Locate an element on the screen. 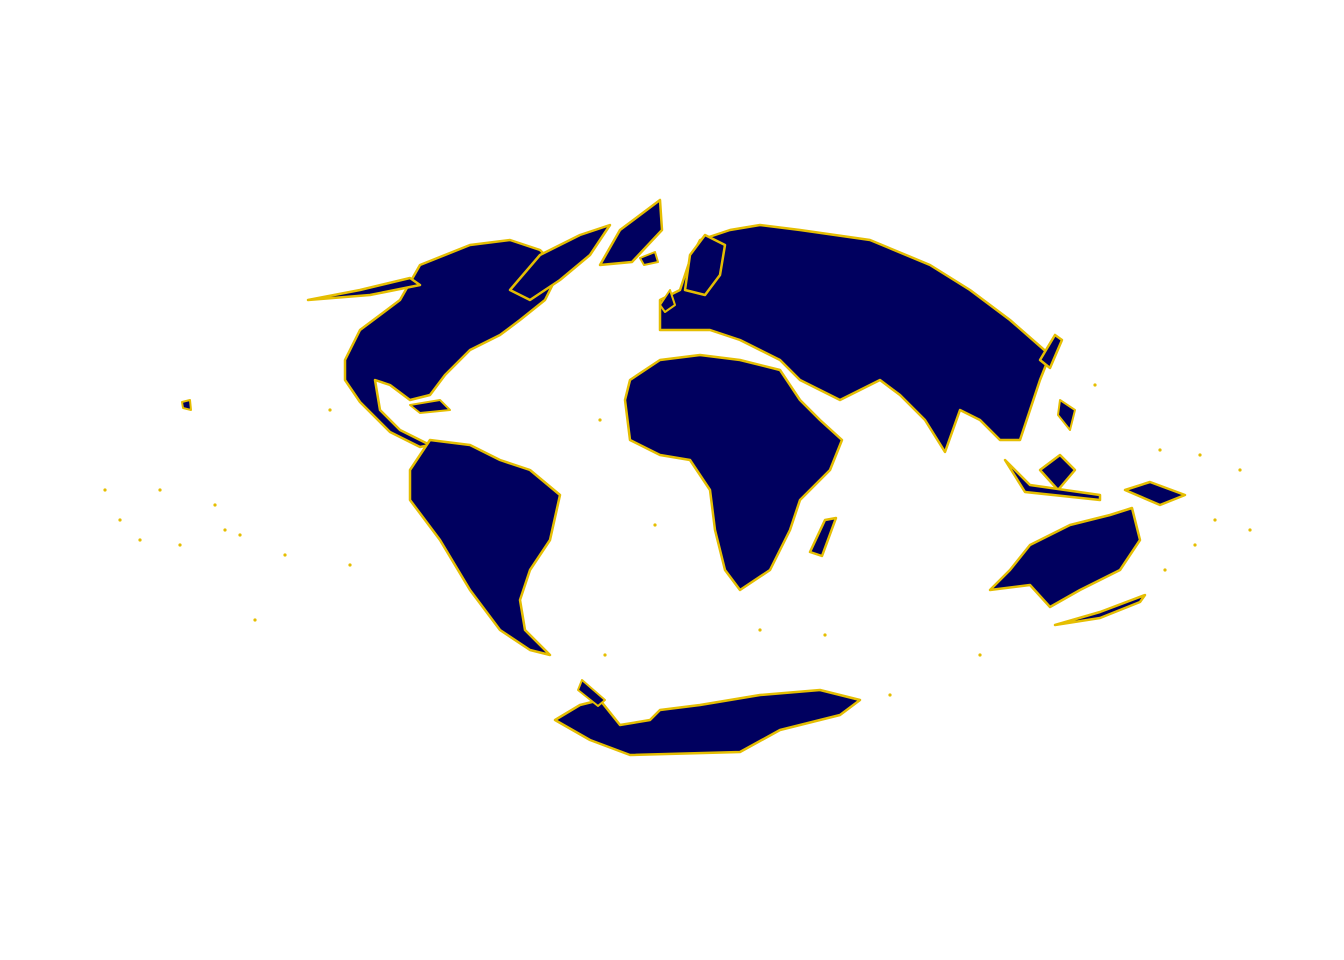  greenland is located at coordinates (631, 232).